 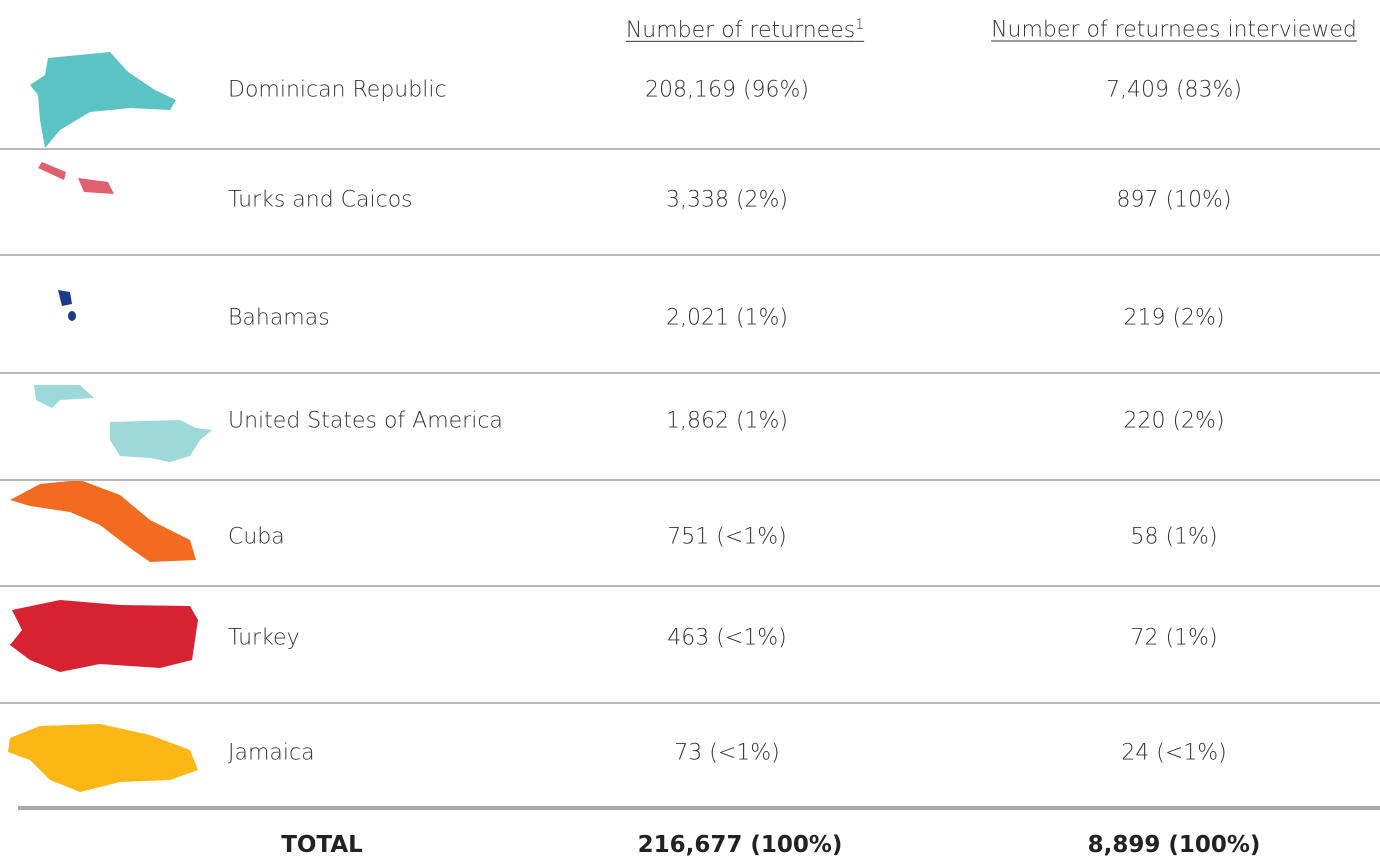 I want to click on cell-country: Bahamas, so click(x=279, y=318).